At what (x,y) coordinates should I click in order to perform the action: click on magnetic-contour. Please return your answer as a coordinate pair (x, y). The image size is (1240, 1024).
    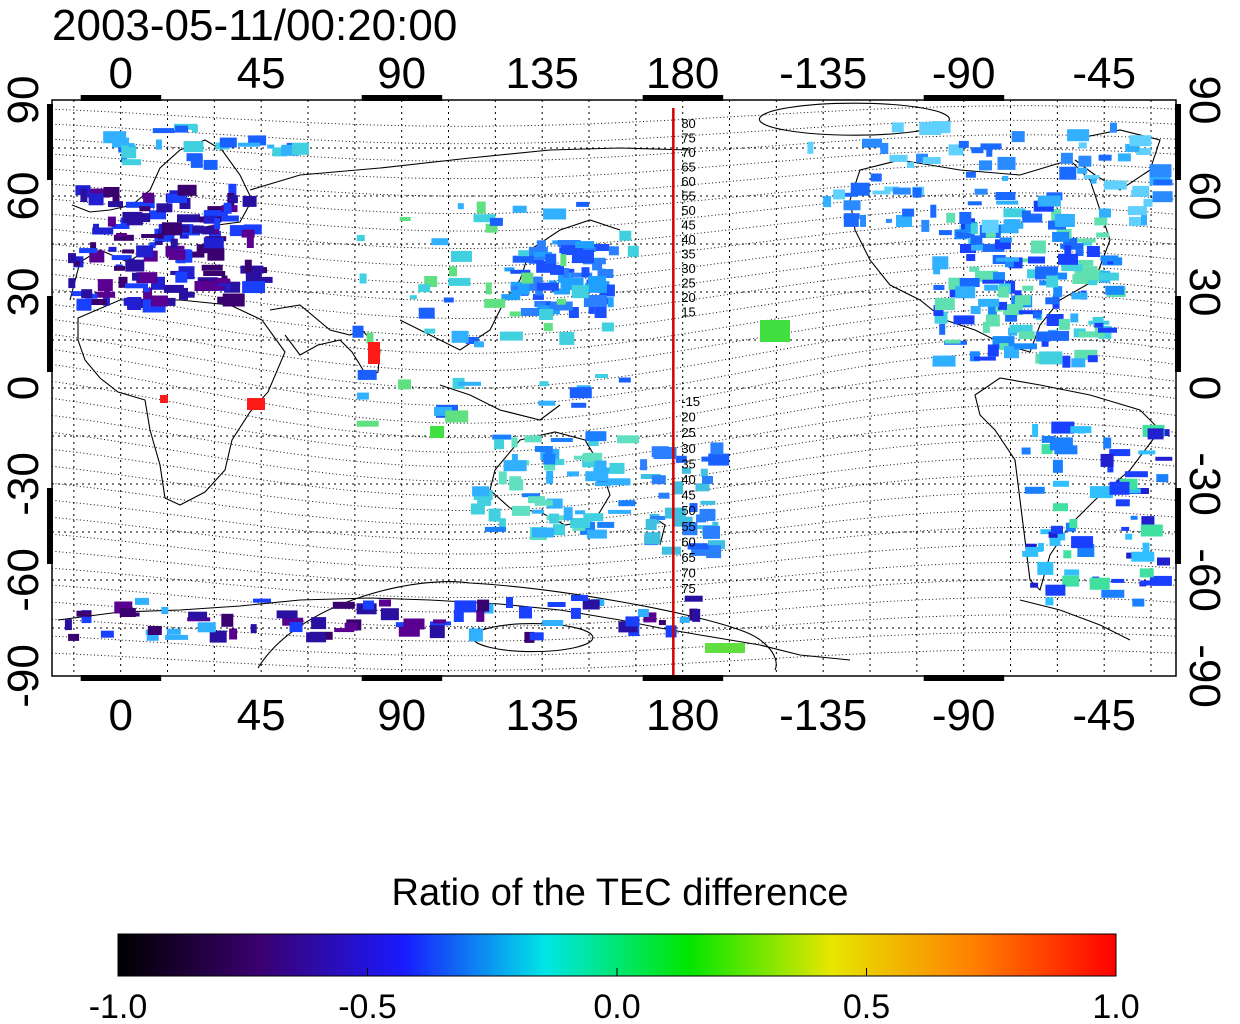
    Looking at the image, I should click on (614, 612).